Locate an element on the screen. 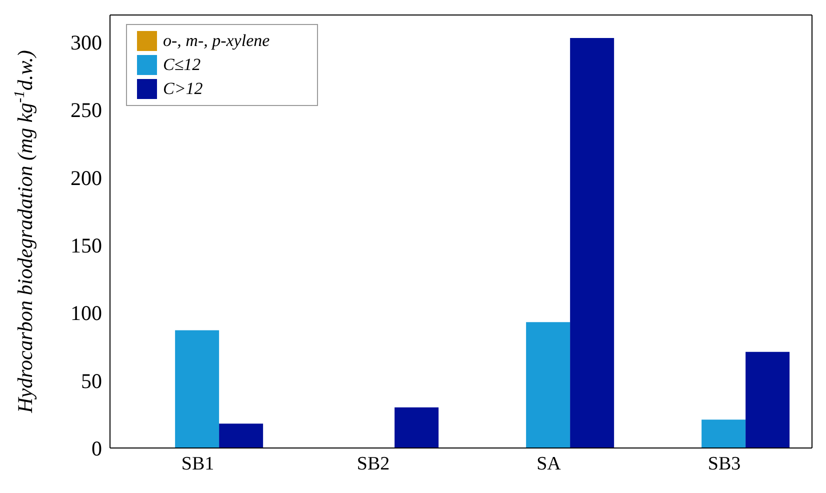 The width and height of the screenshot is (826, 493). x-tick-label: SB1 is located at coordinates (197, 463).